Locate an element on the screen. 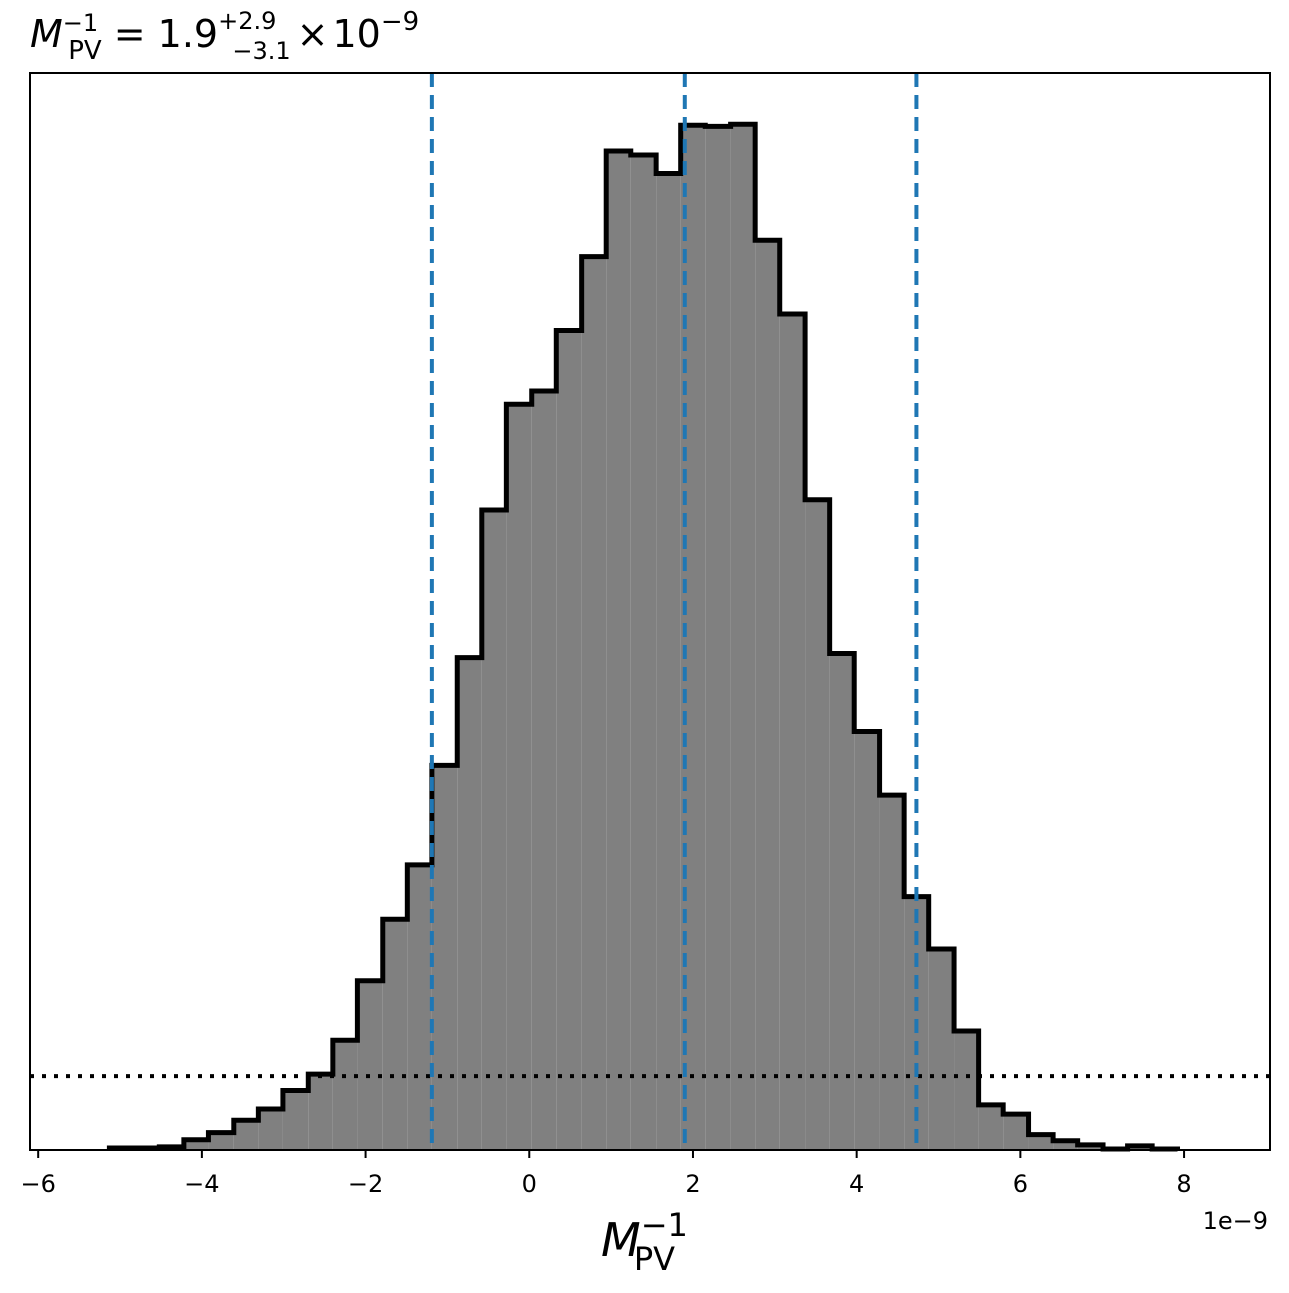  title-power-base: 10 is located at coordinates (357, 34).